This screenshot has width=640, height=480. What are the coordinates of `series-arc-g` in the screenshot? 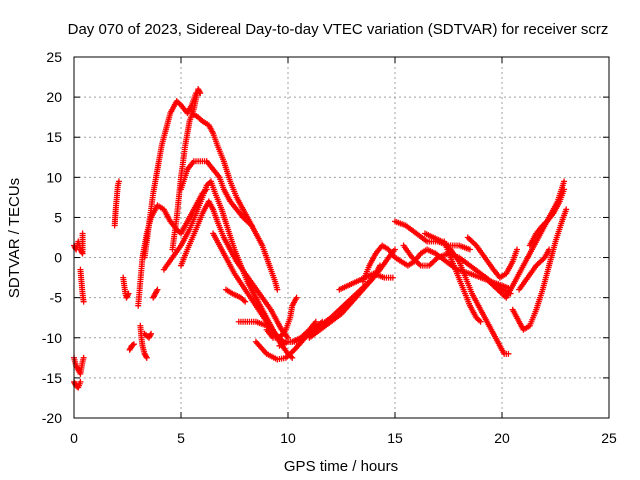 It's located at (131, 347).